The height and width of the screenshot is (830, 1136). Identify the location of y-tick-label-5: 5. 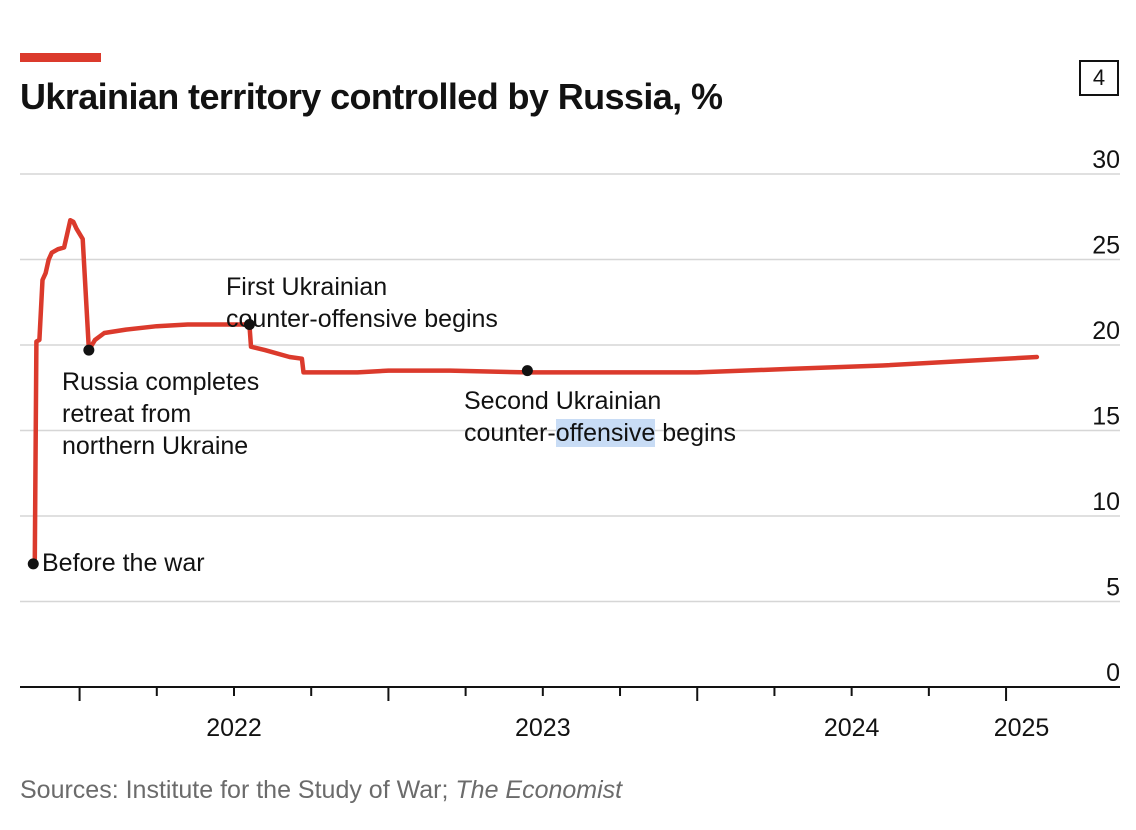
(1113, 588).